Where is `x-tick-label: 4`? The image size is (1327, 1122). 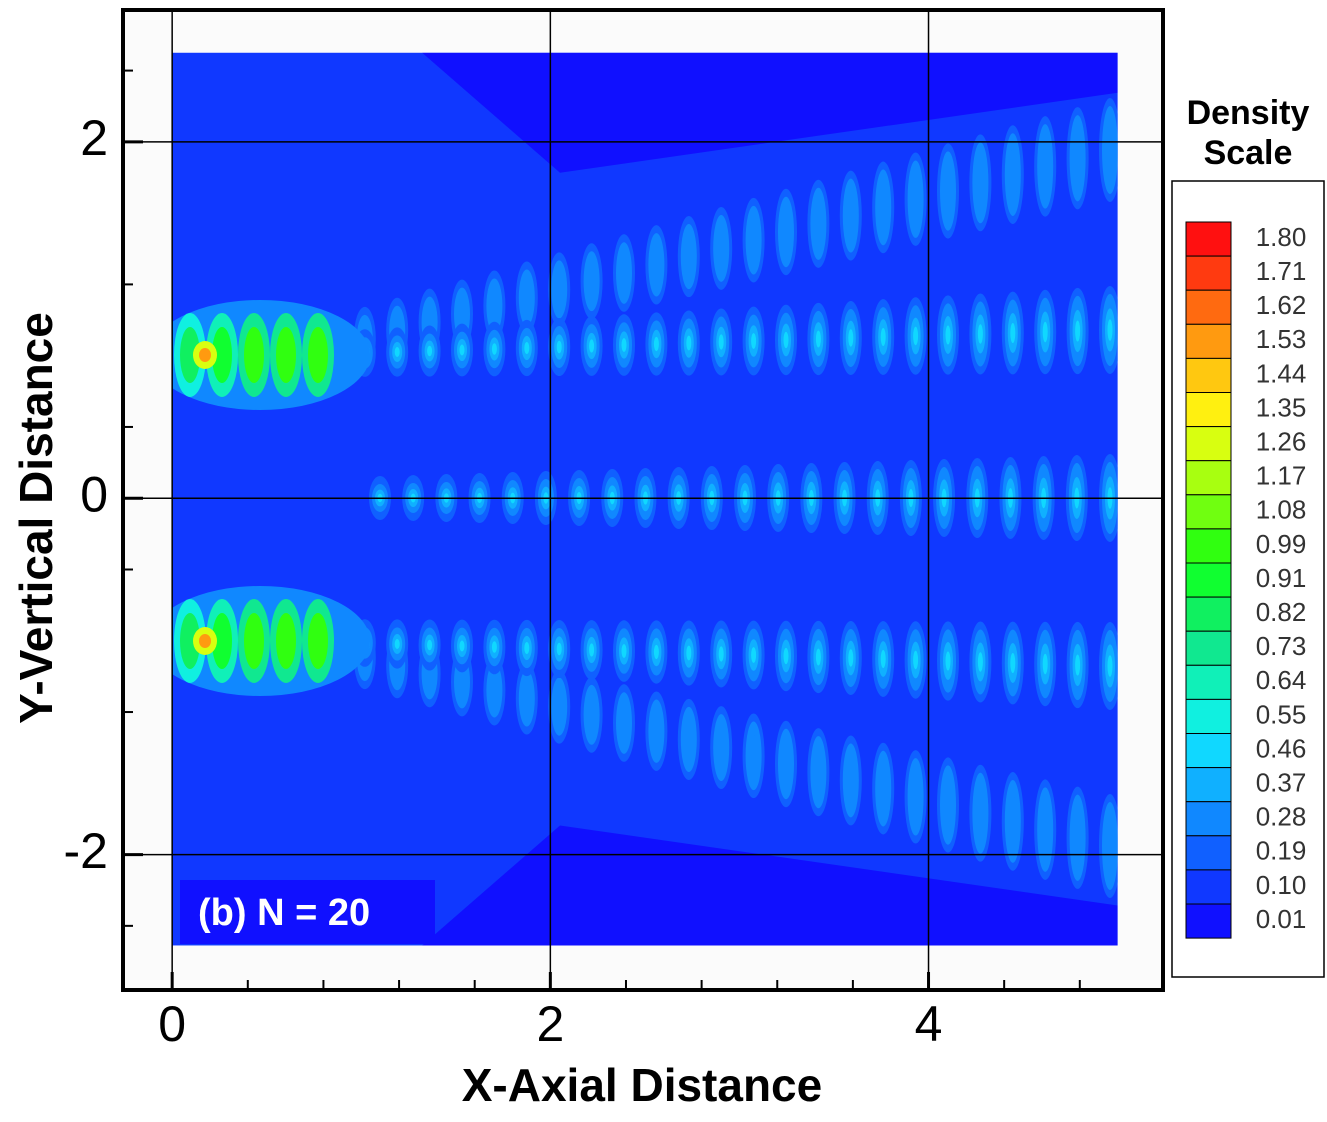
x-tick-label: 4 is located at coordinates (929, 1024).